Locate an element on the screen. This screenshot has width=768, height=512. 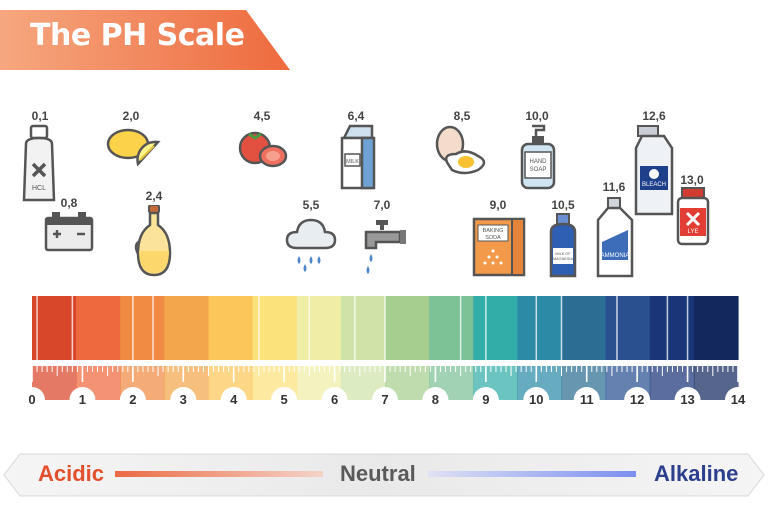
ph-value-hand-soap: 10,0 is located at coordinates (537, 116).